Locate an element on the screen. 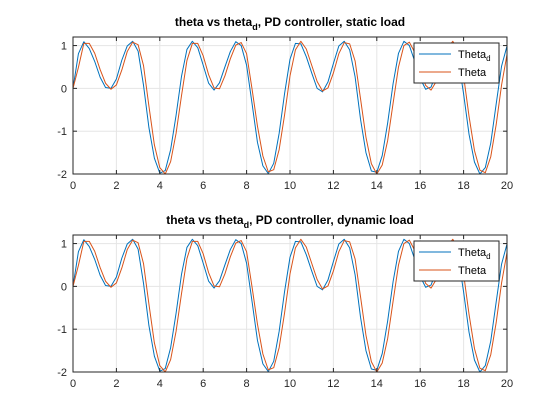 The height and width of the screenshot is (420, 560). chart-title-suffix: , PD controller, dynamic load is located at coordinates (331, 220).